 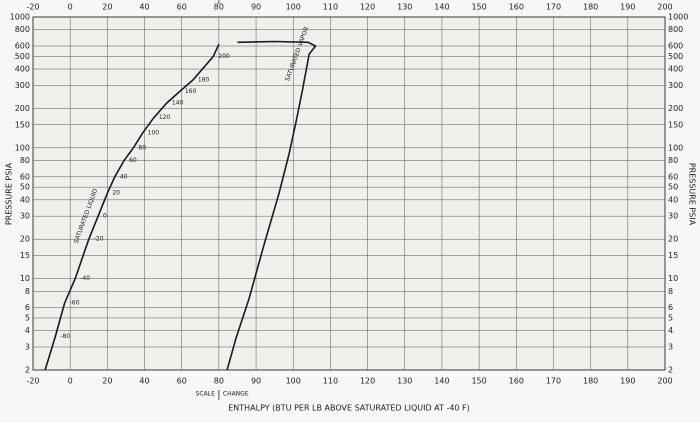 What do you see at coordinates (441, 381) in the screenshot?
I see `x-tick-label: 140` at bounding box center [441, 381].